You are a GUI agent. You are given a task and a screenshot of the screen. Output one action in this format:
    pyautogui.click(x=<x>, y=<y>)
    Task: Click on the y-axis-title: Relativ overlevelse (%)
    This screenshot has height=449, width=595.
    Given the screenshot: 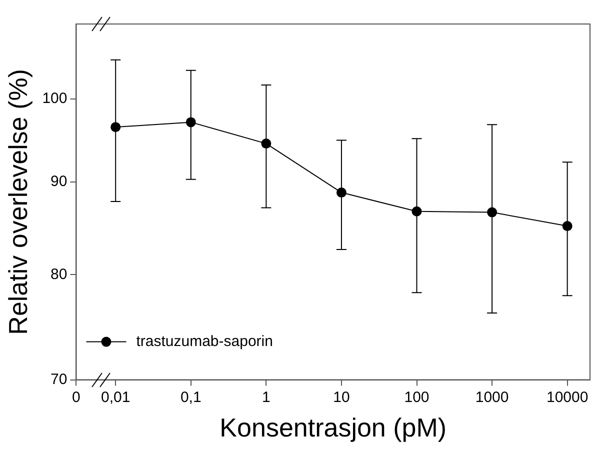 What is the action you would take?
    pyautogui.click(x=17, y=201)
    